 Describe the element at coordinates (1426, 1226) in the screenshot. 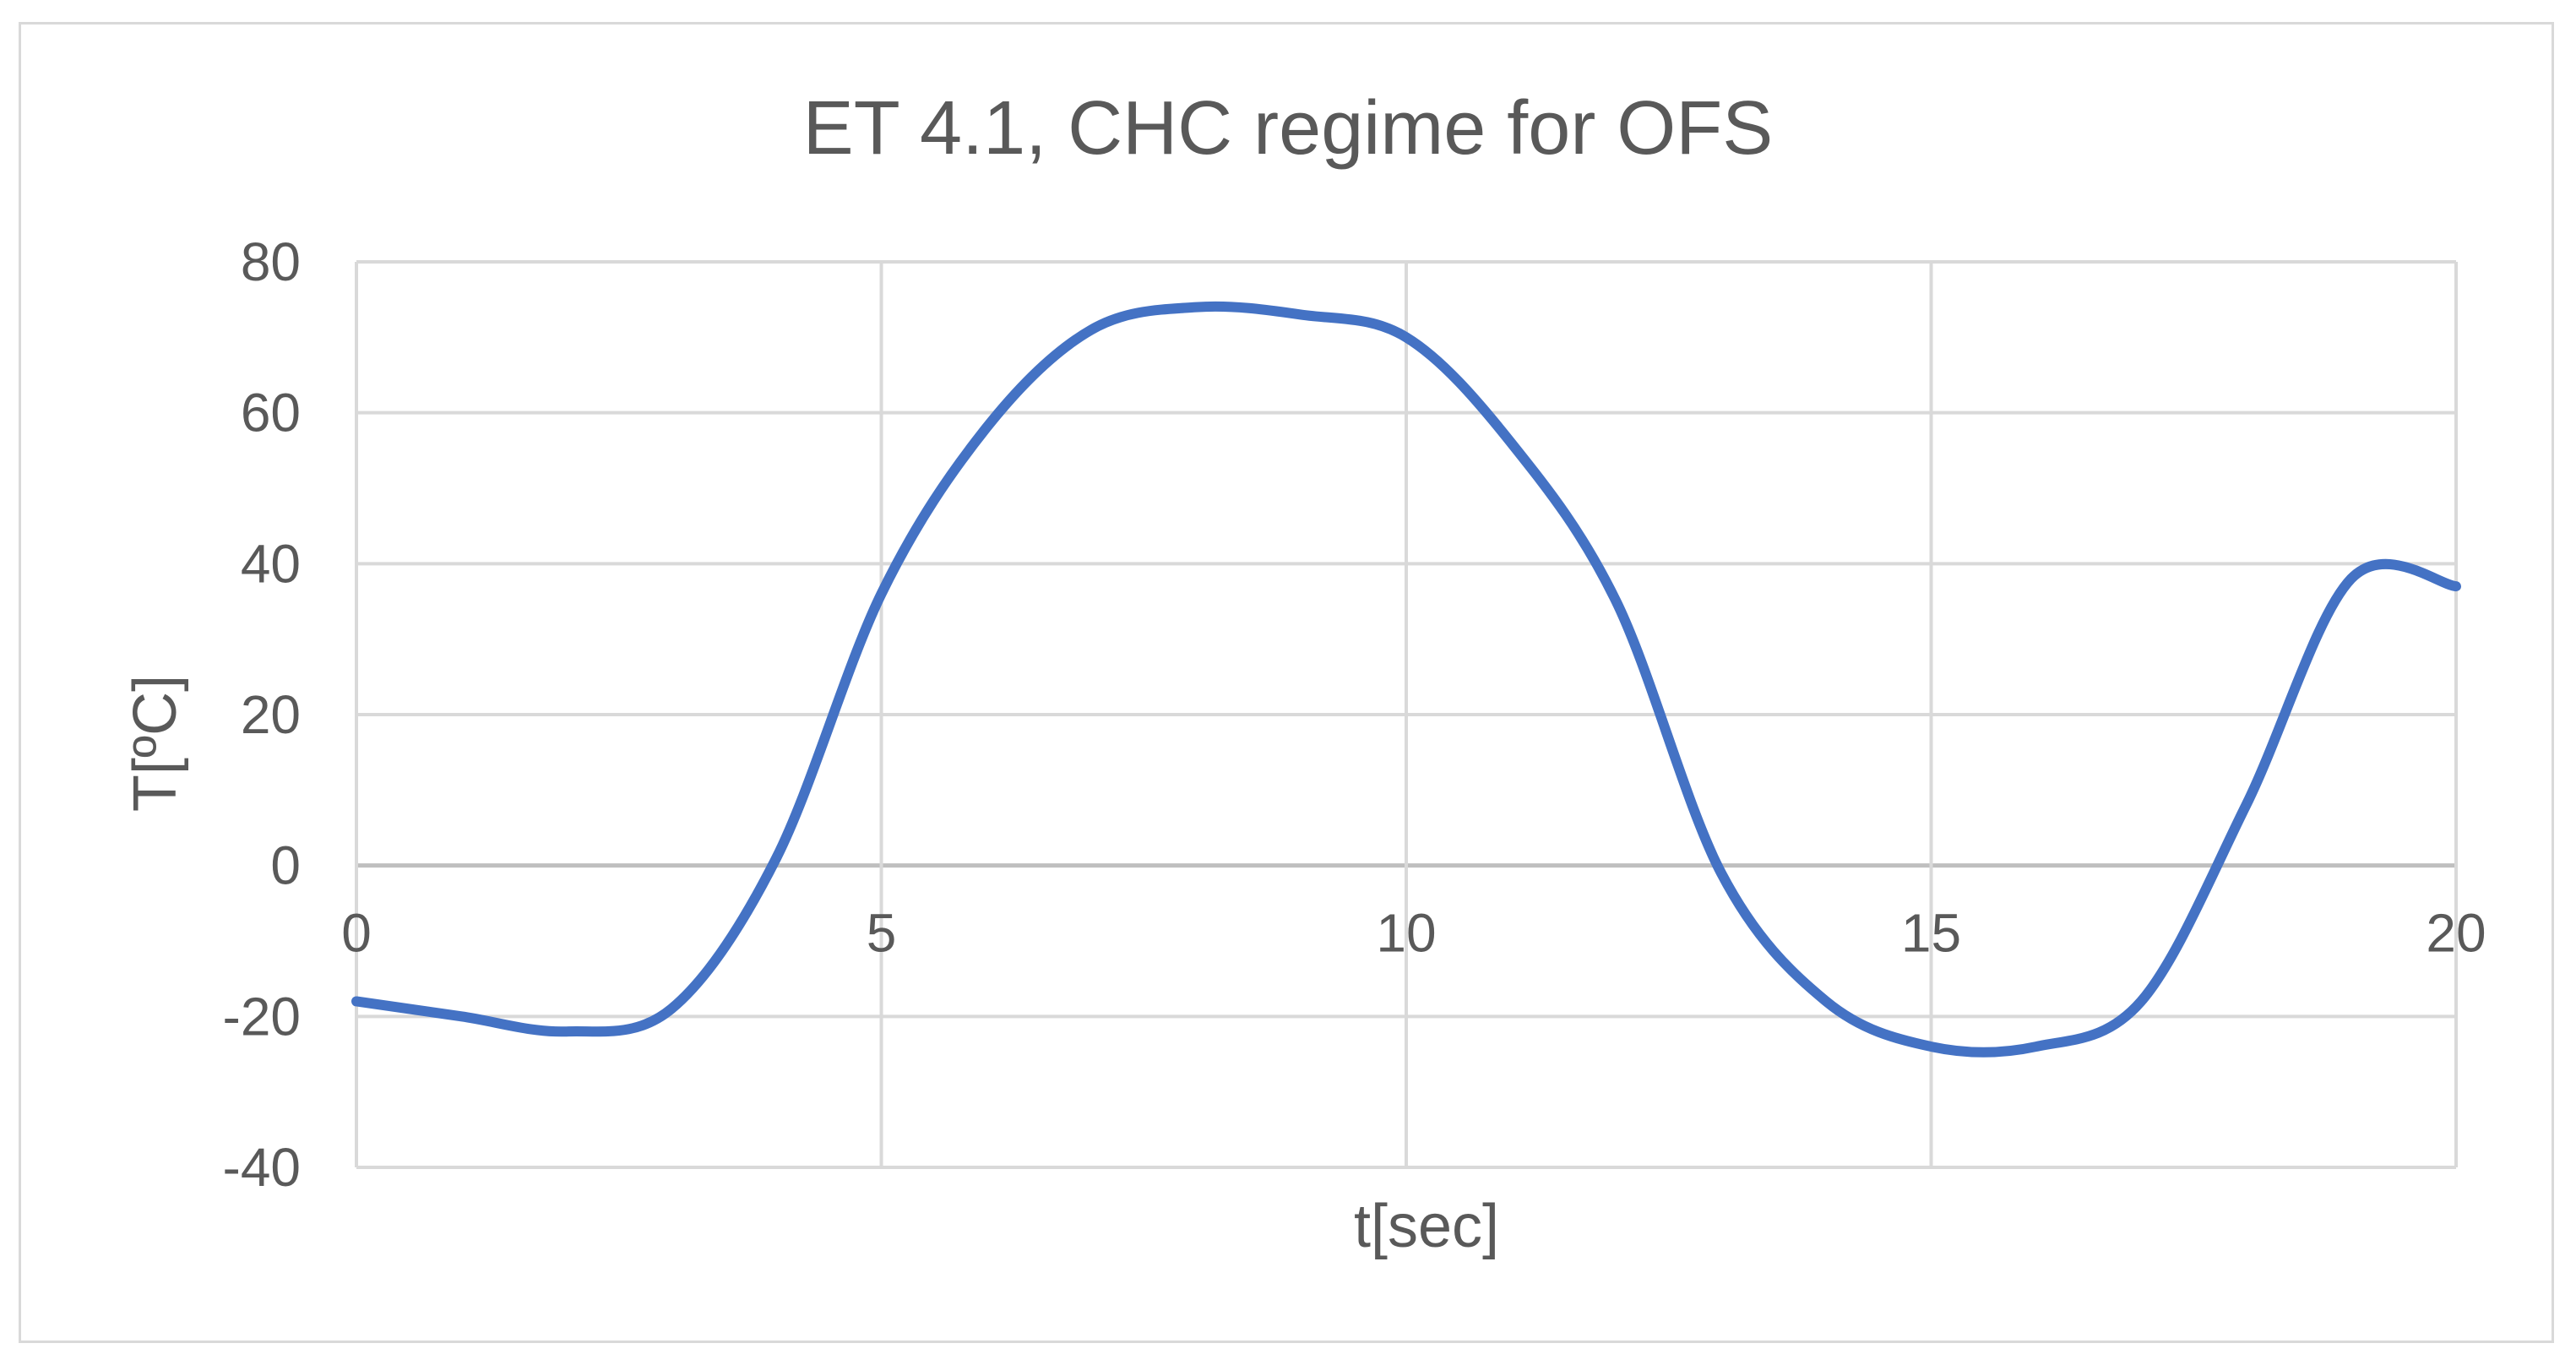

I see `x-axis-title: t[sec]` at that location.